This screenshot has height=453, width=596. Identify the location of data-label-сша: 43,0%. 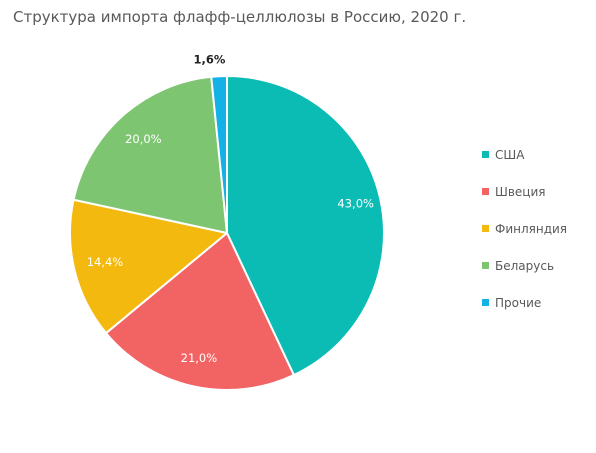
(355, 204).